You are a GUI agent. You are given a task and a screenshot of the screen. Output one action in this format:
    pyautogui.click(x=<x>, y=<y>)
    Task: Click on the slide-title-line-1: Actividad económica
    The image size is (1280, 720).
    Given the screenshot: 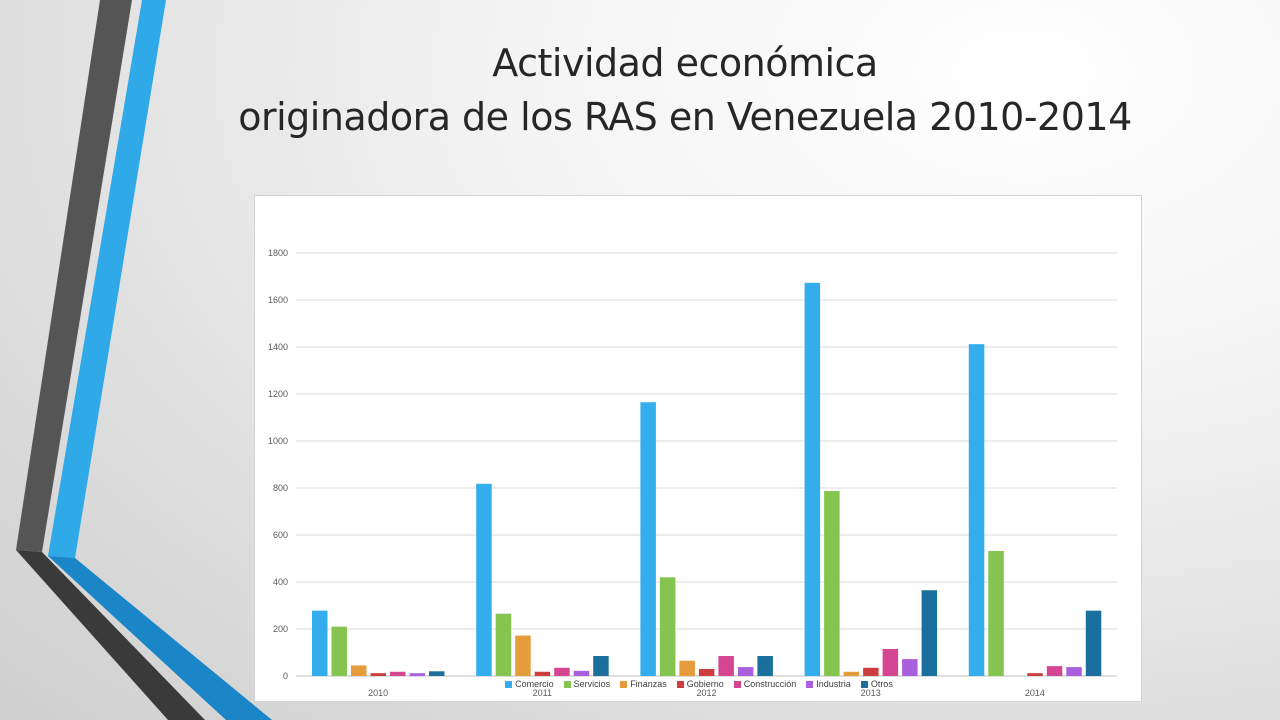 What is the action you would take?
    pyautogui.click(x=685, y=63)
    